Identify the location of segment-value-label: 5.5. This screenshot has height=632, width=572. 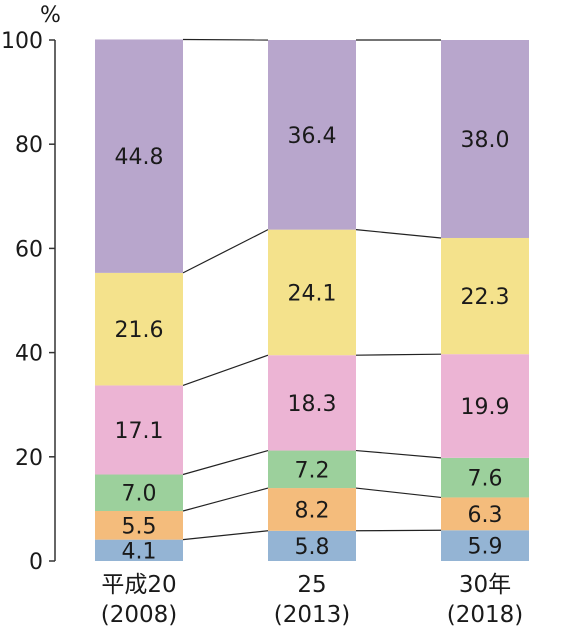
(139, 526).